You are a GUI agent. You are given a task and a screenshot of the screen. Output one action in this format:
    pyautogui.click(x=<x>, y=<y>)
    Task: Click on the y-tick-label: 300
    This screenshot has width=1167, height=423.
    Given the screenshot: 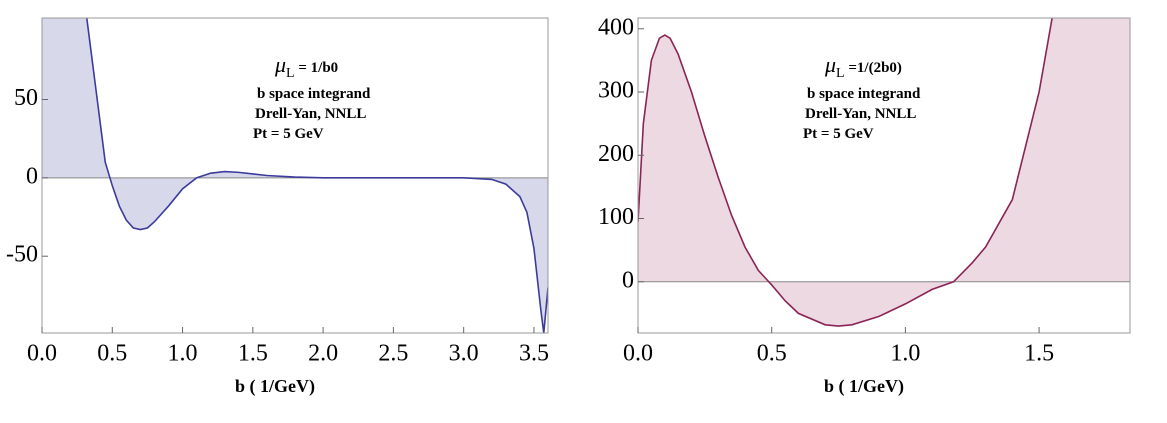 What is the action you would take?
    pyautogui.click(x=616, y=91)
    